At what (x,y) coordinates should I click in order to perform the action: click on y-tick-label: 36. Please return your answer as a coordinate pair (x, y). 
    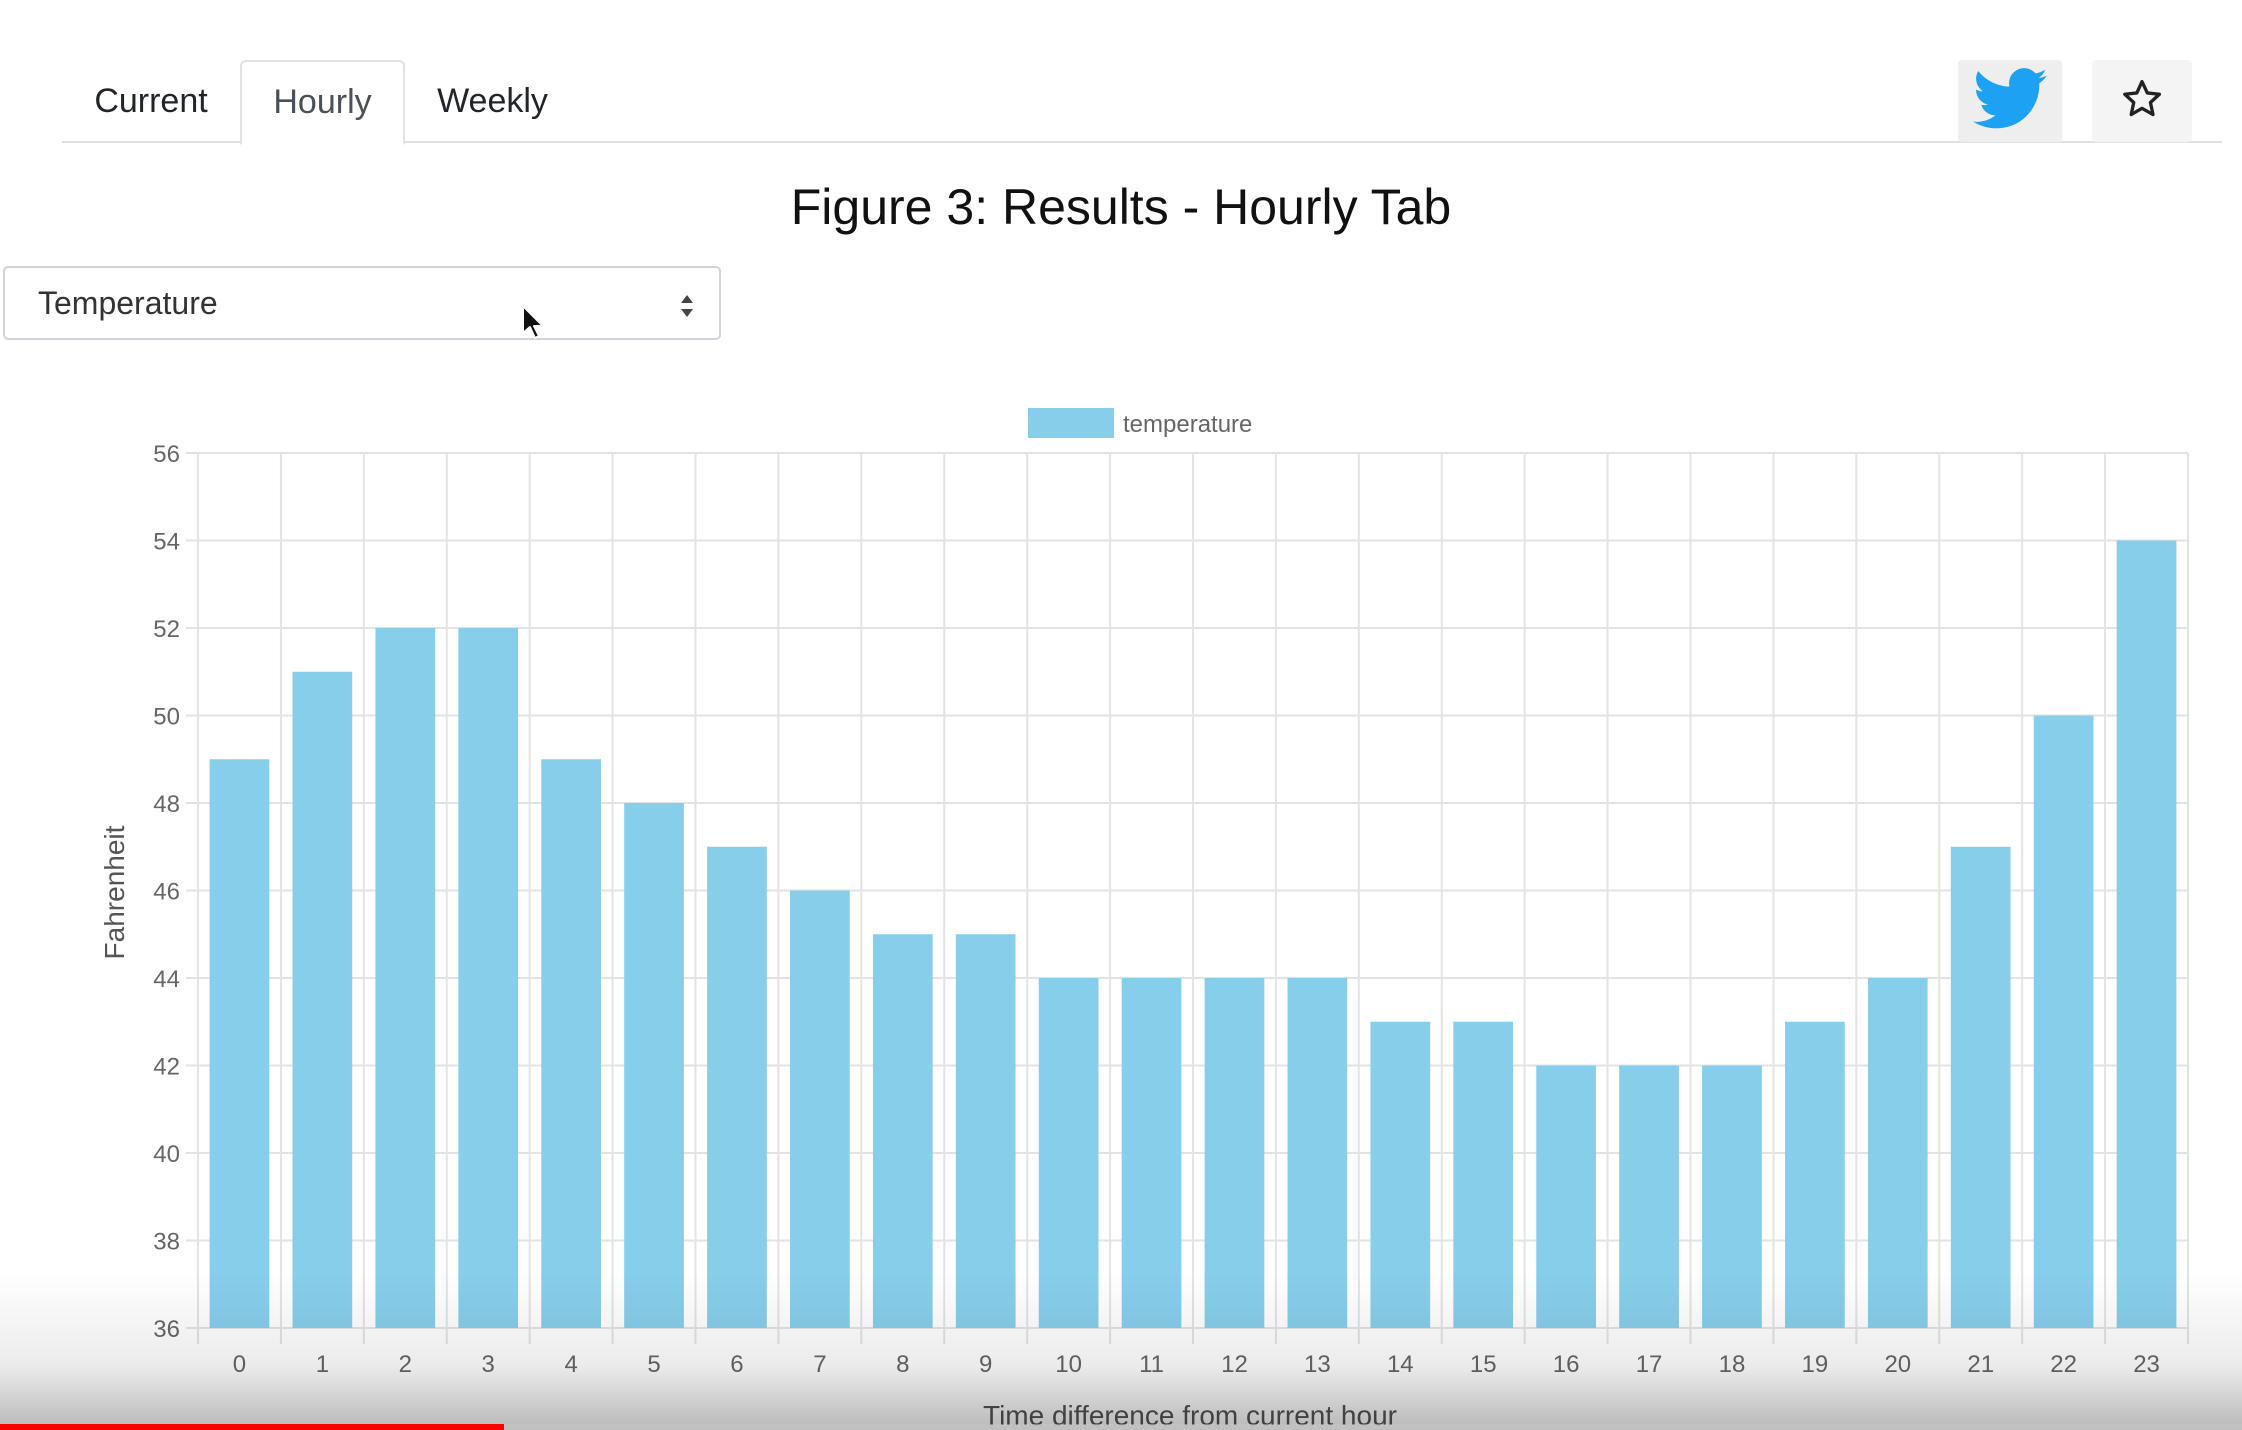
    Looking at the image, I should click on (166, 1329).